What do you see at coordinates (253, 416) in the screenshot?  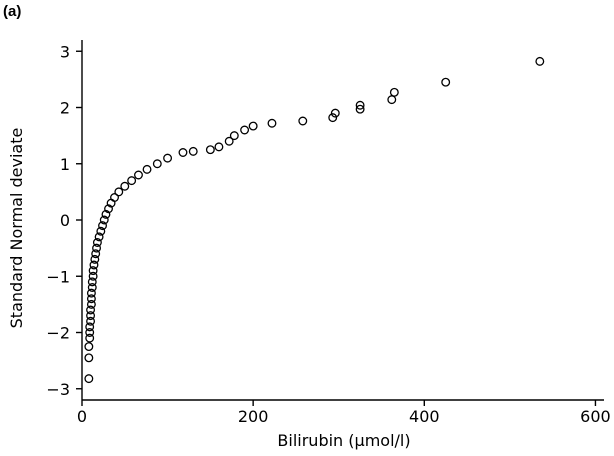 I see `x-tick-label: 200` at bounding box center [253, 416].